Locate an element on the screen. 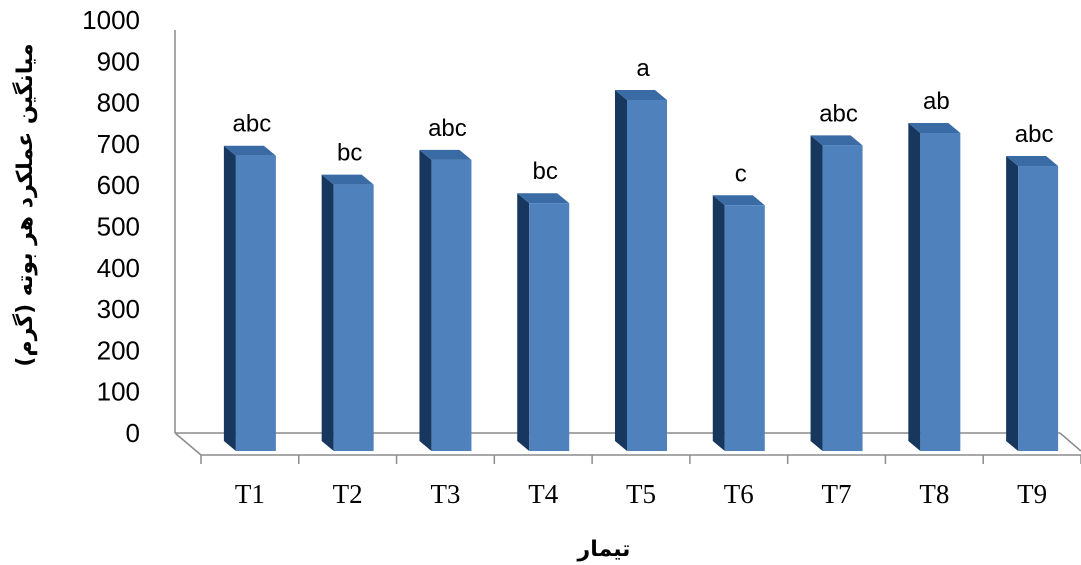  x-tick-label: T3 is located at coordinates (445, 494).